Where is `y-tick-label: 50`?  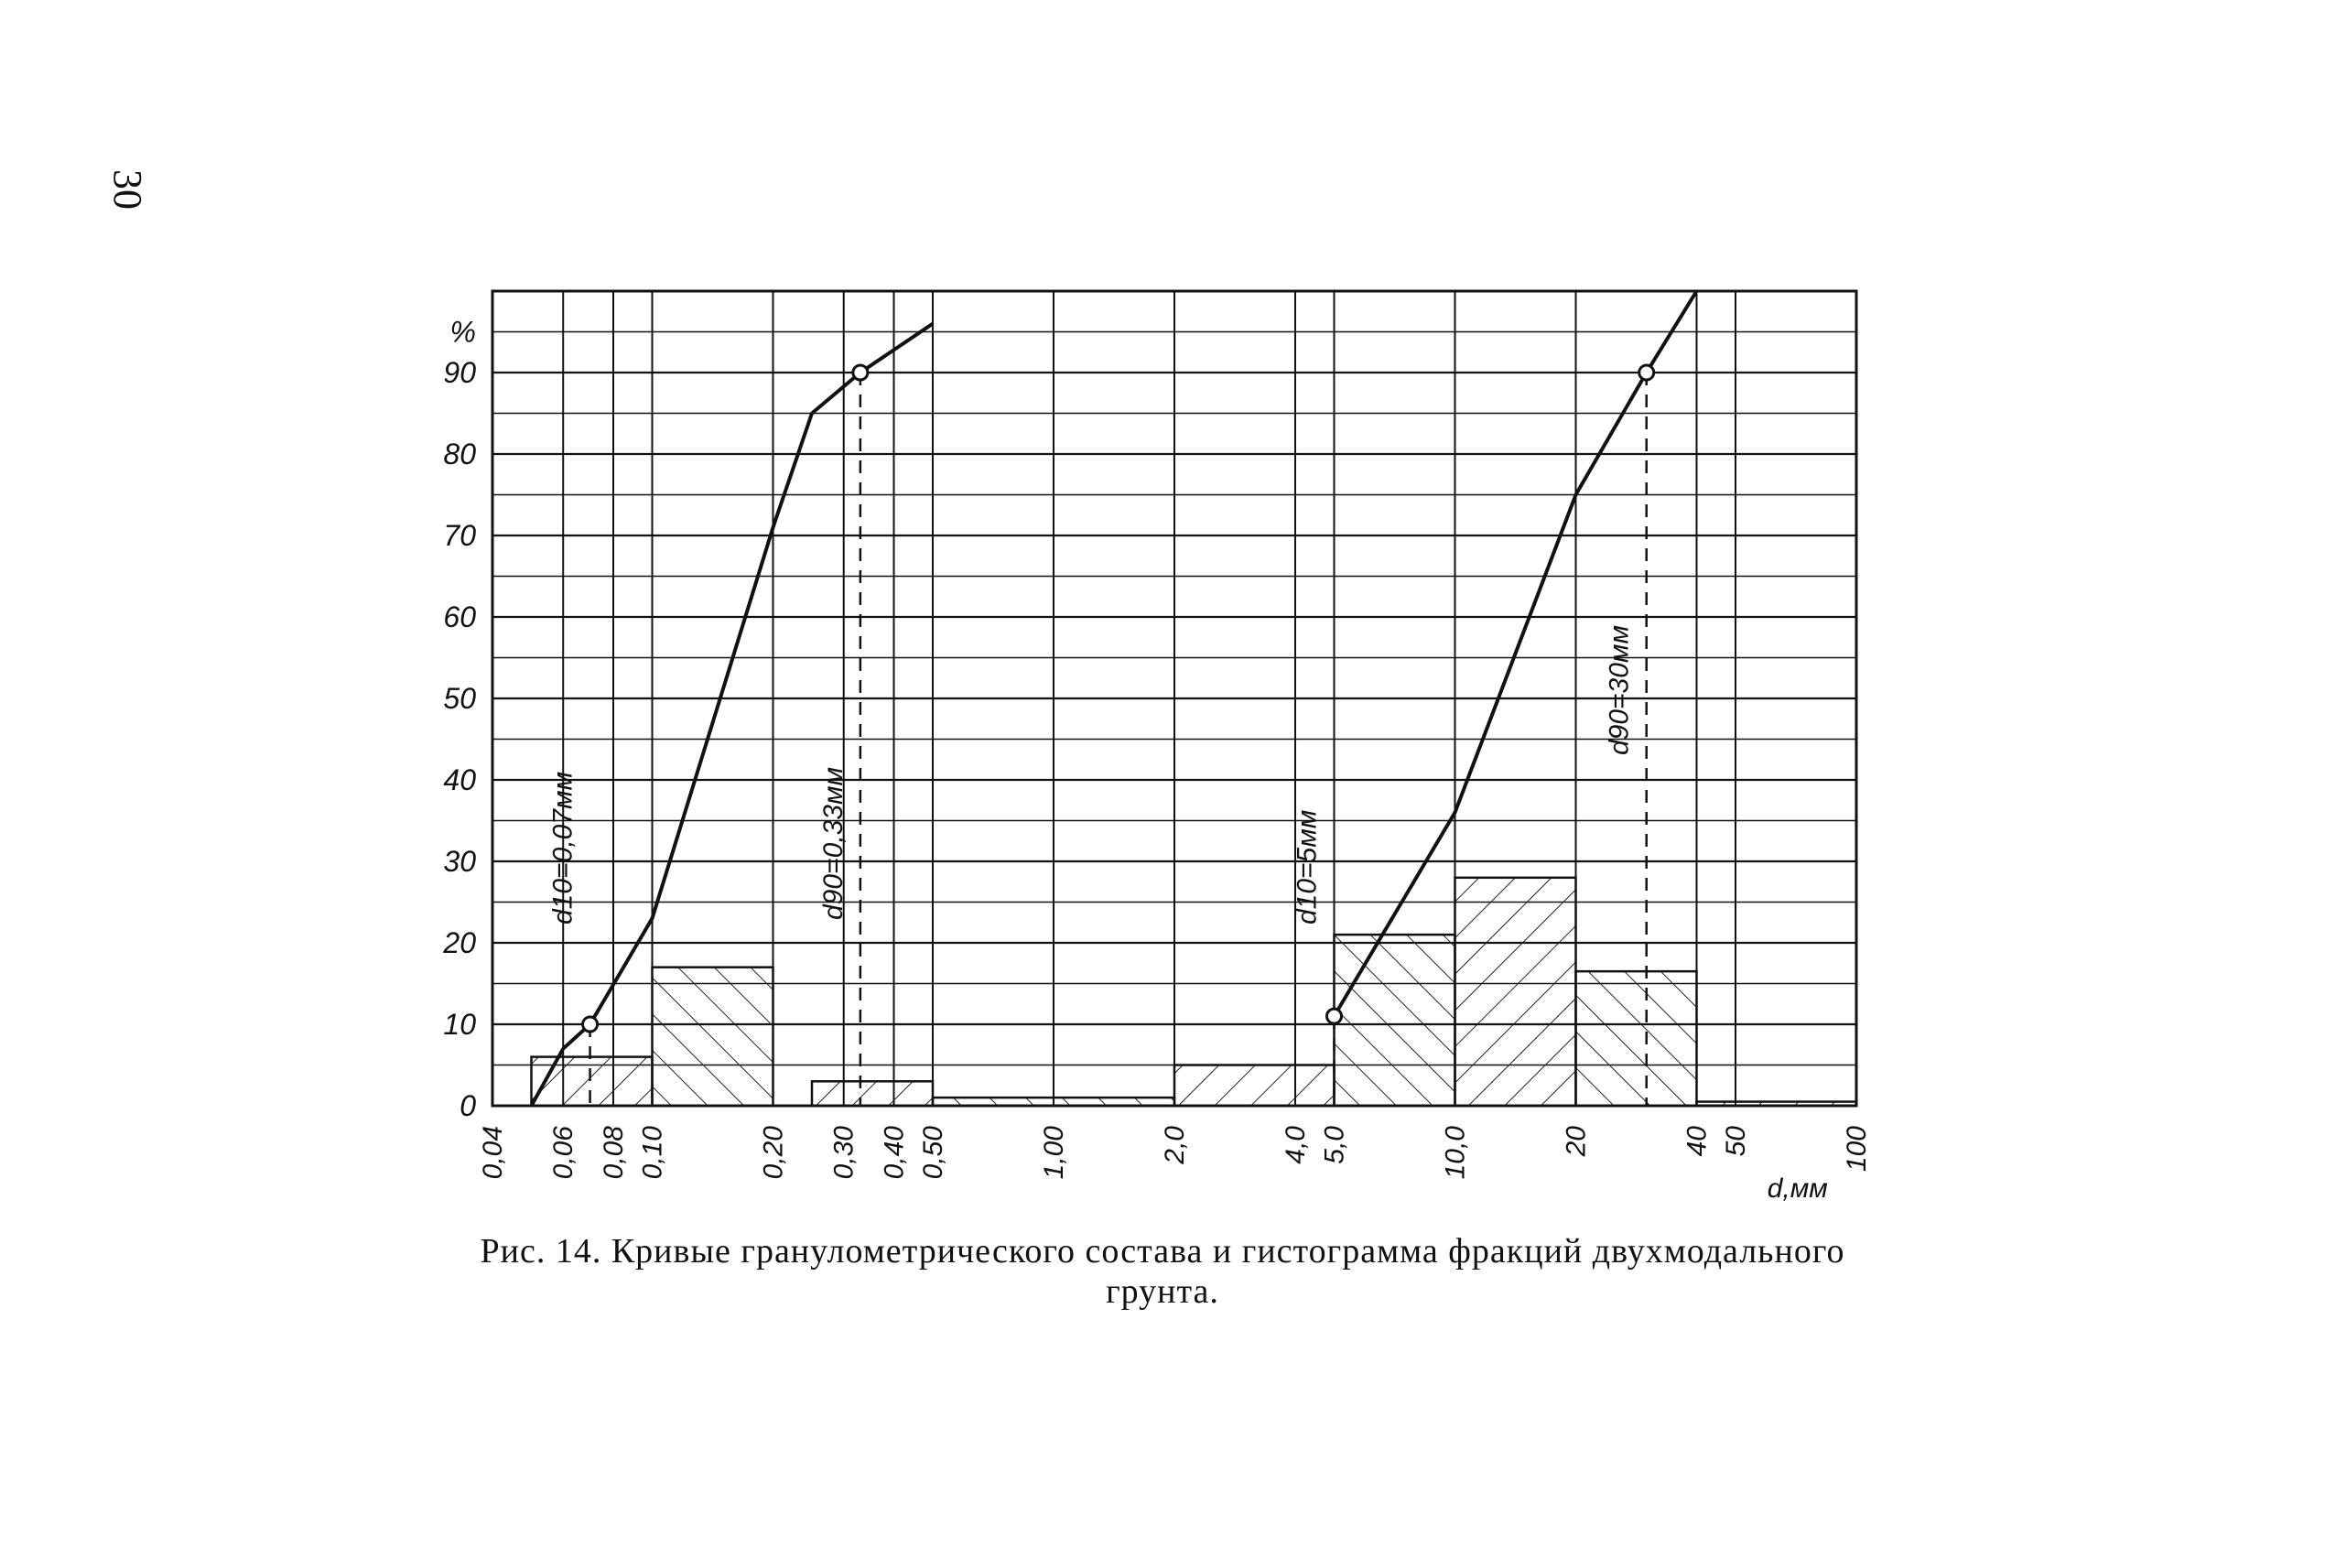 y-tick-label: 50 is located at coordinates (459, 698).